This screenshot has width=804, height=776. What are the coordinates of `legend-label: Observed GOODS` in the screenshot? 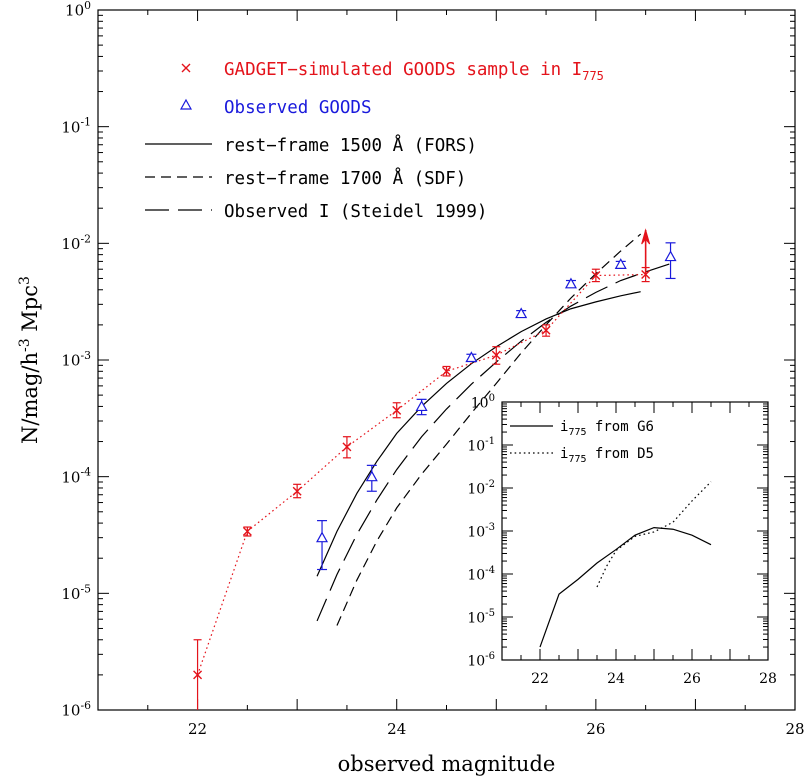 It's located at (298, 108).